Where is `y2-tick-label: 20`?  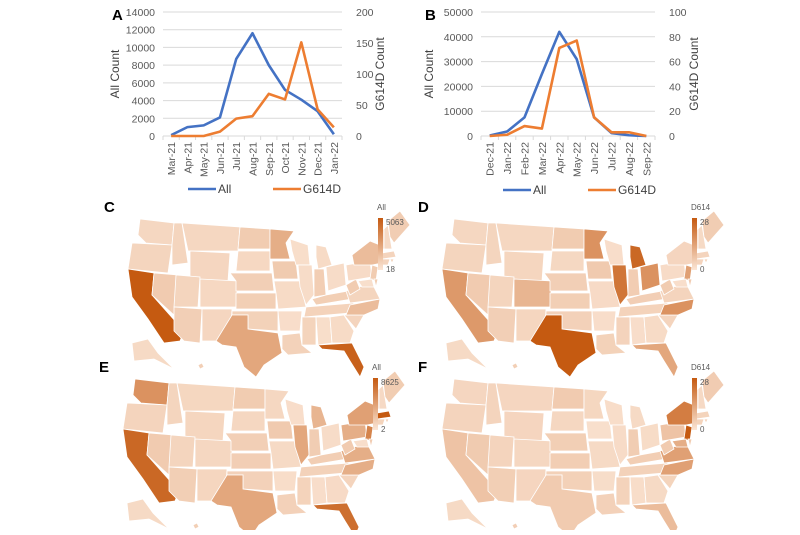 y2-tick-label: 20 is located at coordinates (675, 112).